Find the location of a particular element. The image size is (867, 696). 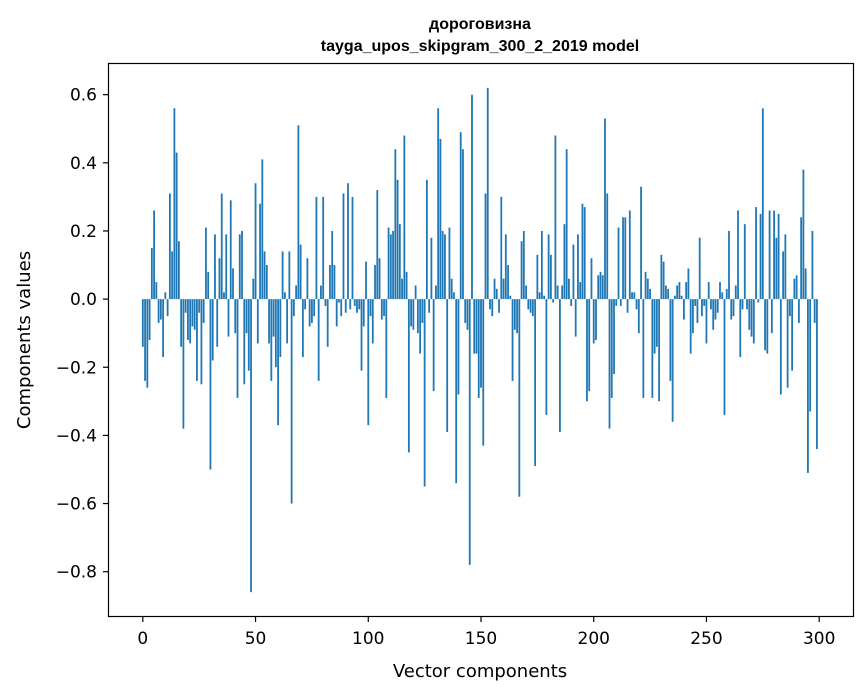

x-axis-ticks: 0 50 100 150 200 250 300 is located at coordinates (486, 632).